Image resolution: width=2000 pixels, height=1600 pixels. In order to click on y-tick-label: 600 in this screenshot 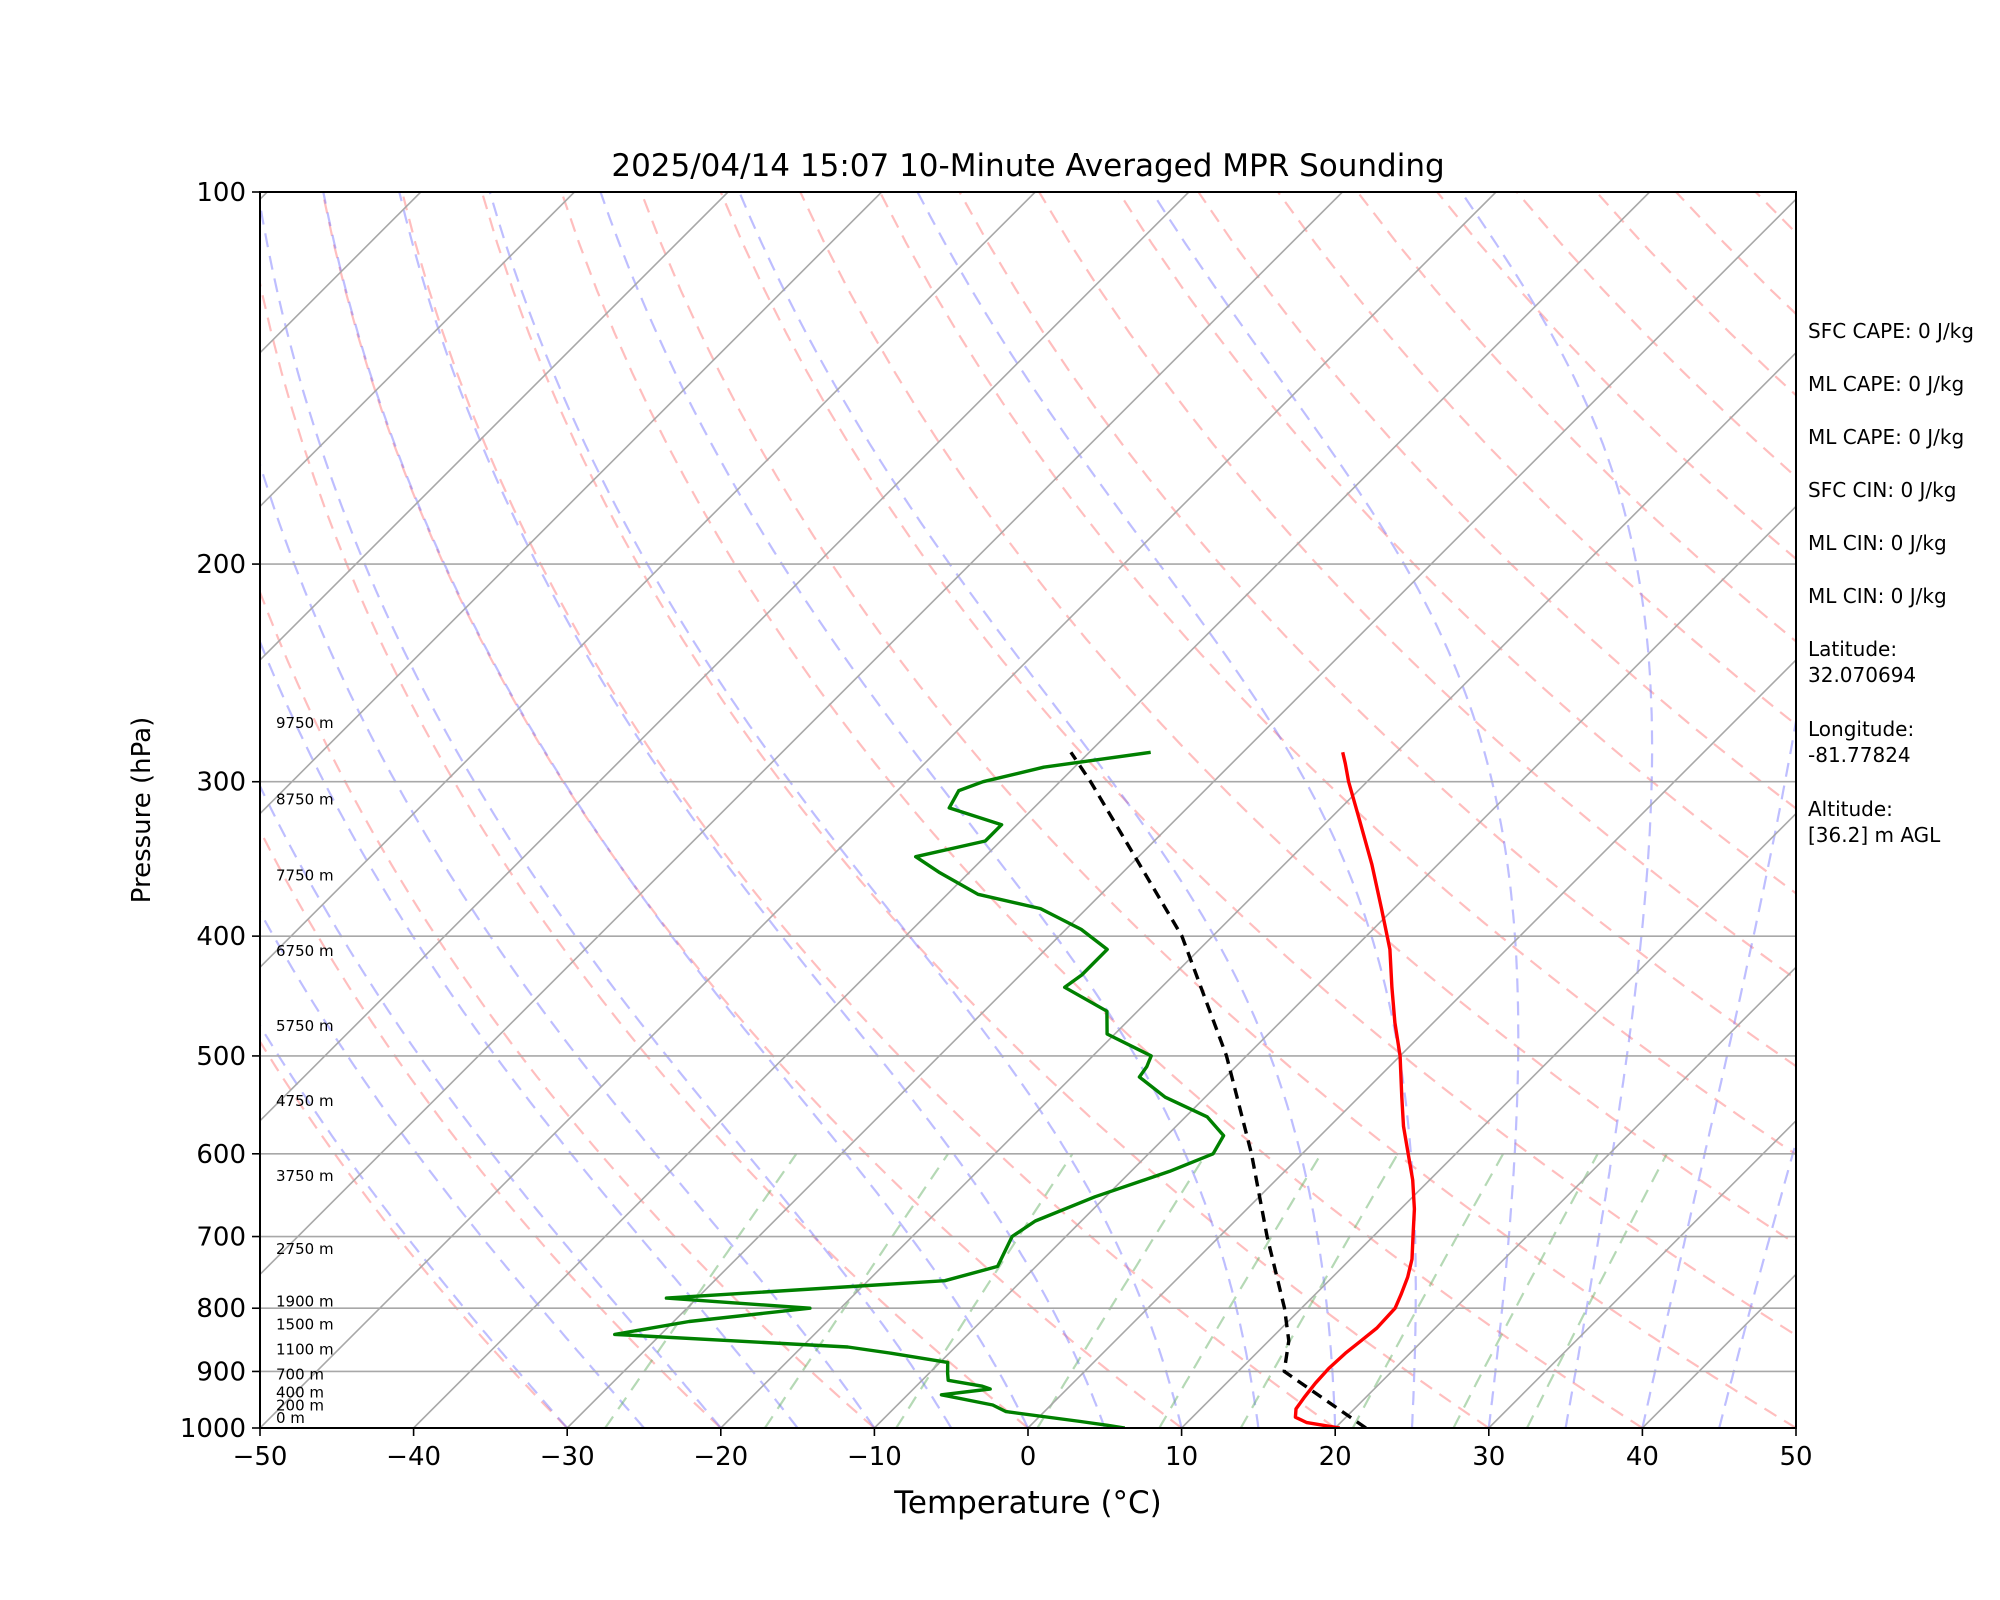, I will do `click(221, 1155)`.